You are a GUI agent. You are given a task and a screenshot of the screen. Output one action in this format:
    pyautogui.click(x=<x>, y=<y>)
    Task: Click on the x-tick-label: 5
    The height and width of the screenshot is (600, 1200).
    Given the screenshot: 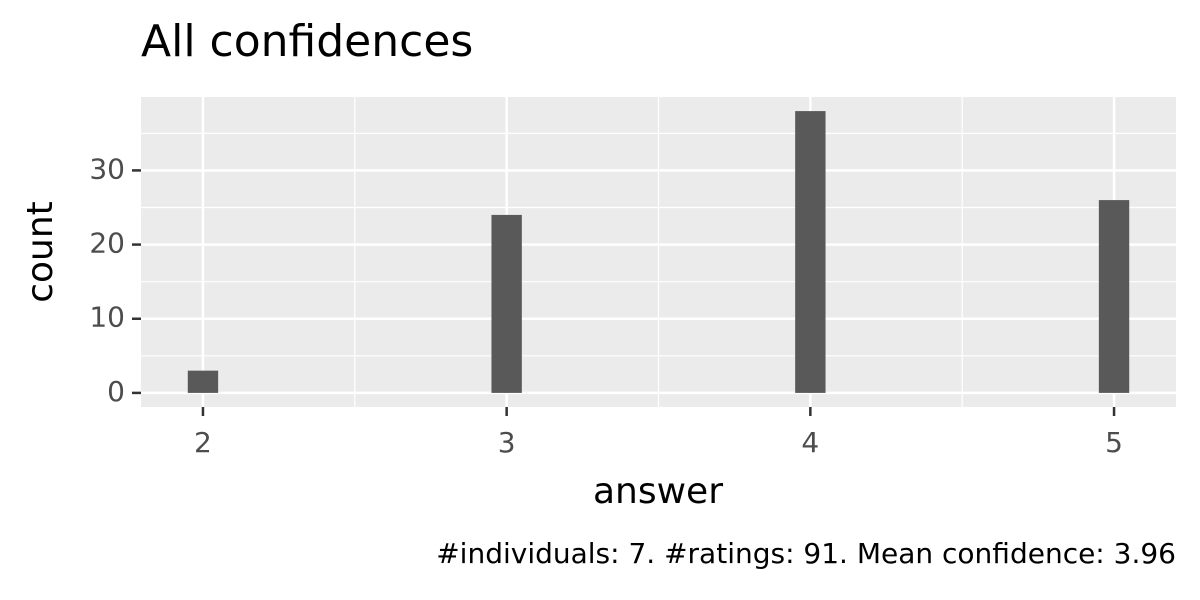 What is the action you would take?
    pyautogui.click(x=1114, y=442)
    